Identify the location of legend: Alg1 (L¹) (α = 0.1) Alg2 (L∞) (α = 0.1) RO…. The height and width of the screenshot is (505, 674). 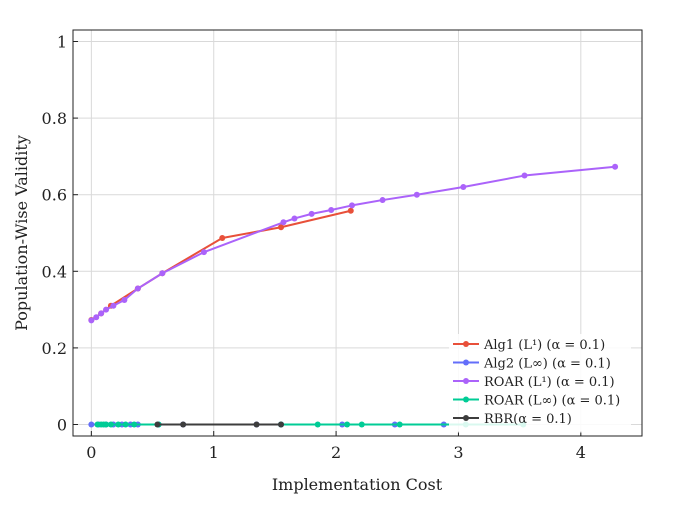
(540, 383).